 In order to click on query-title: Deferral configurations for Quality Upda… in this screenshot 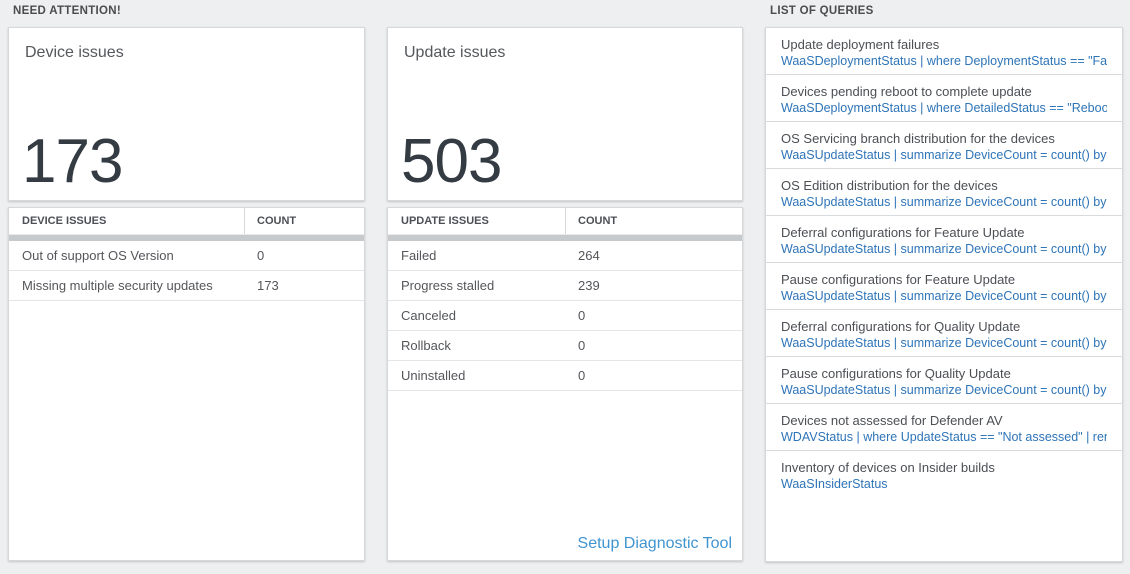, I will do `click(901, 326)`.